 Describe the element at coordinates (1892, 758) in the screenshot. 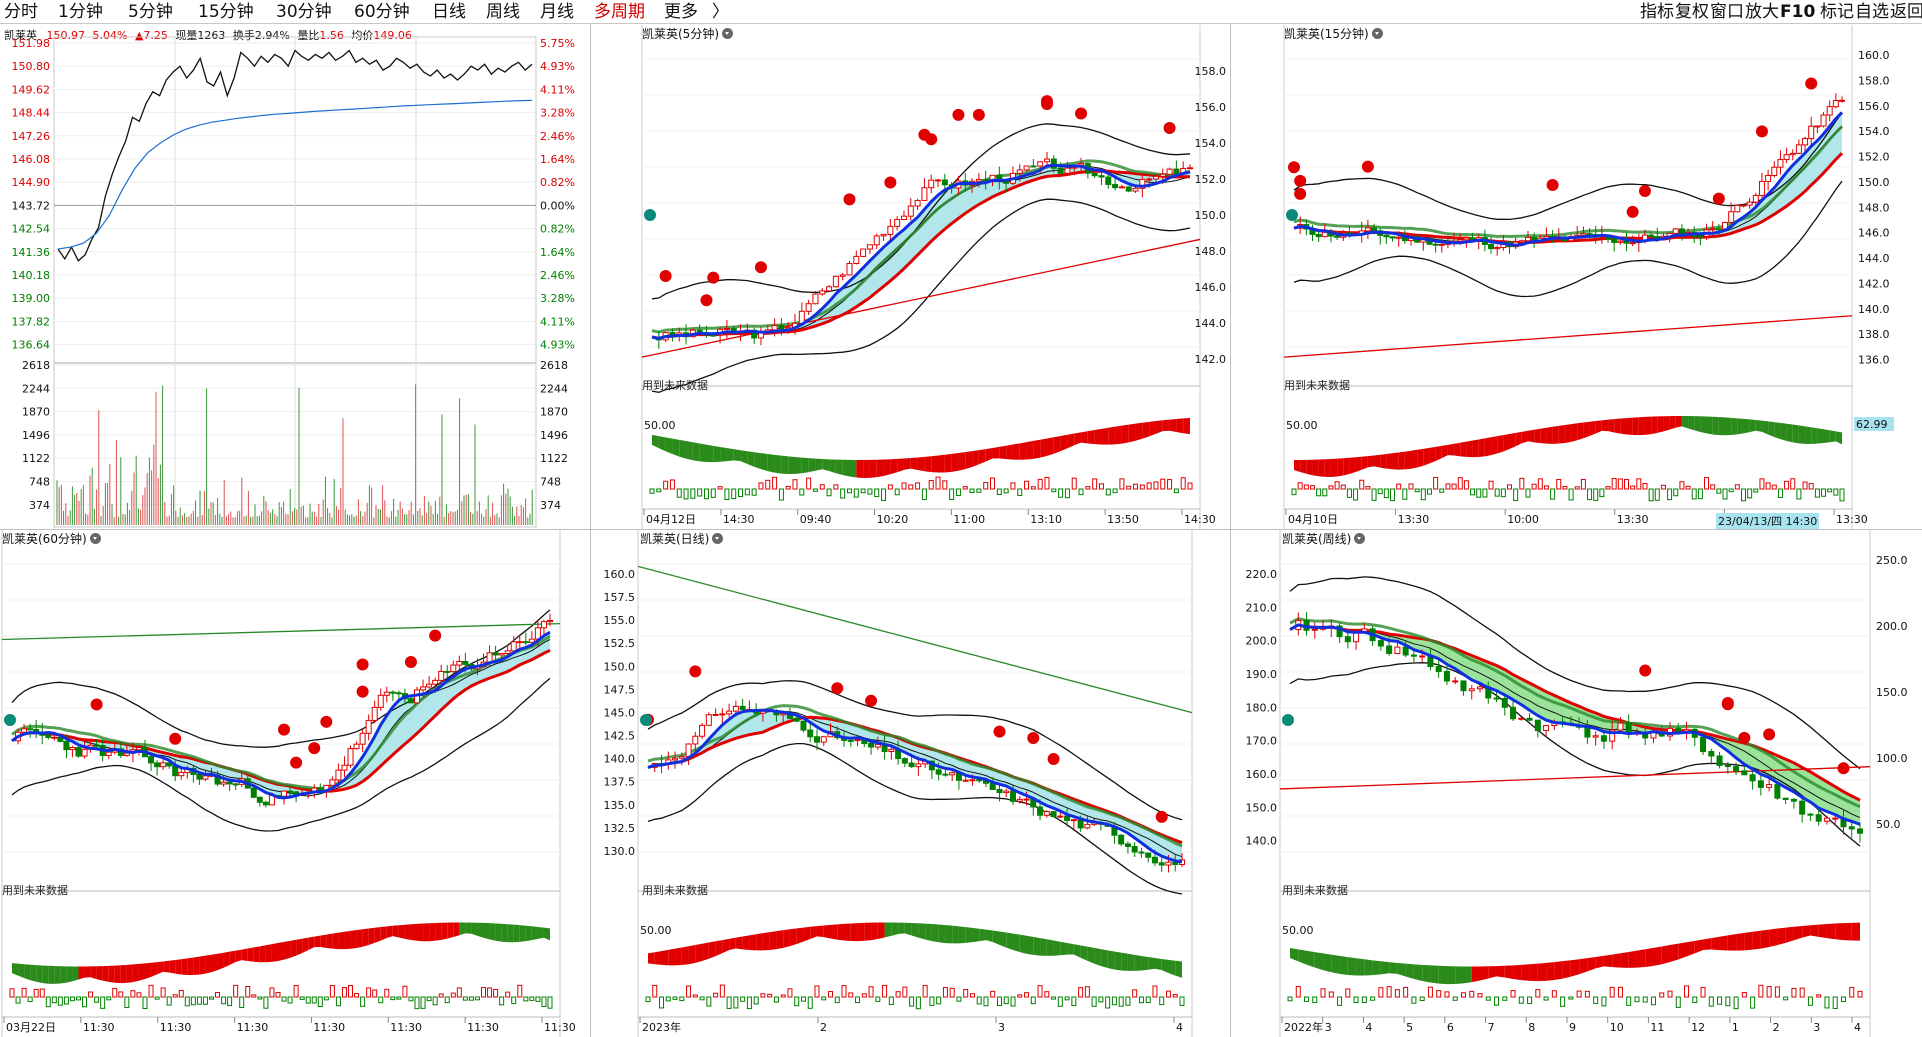

I see `y-tick-label: 100.0` at that location.